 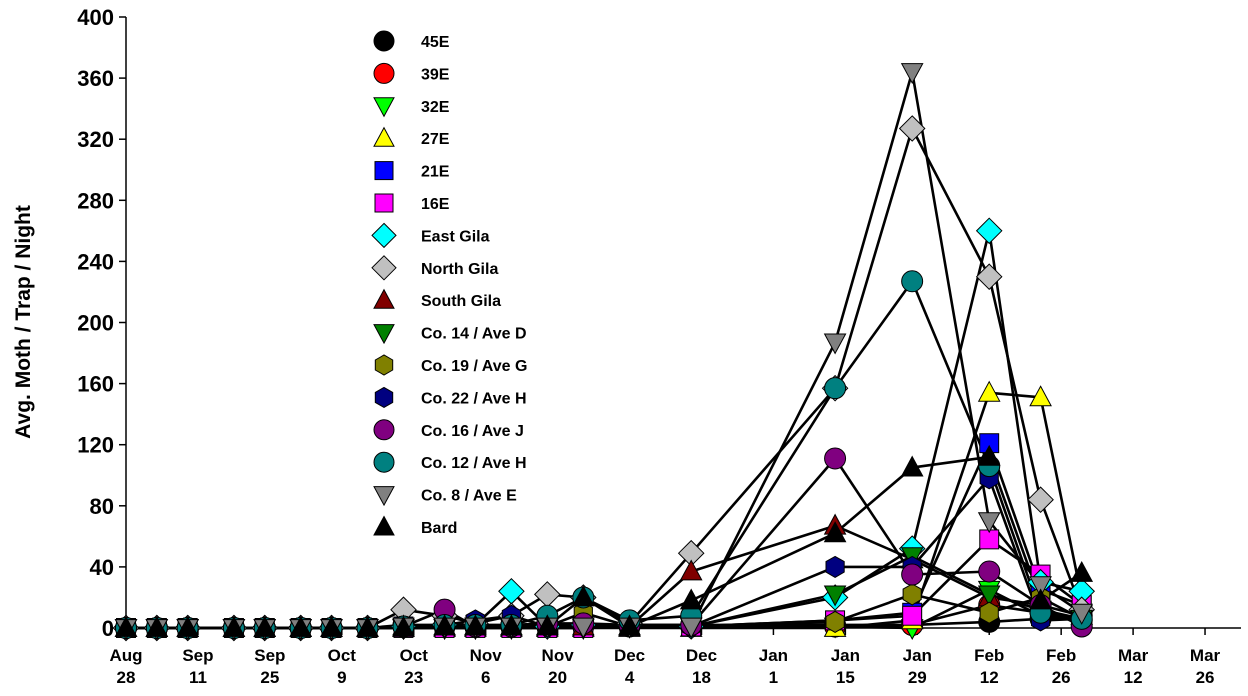 What do you see at coordinates (95, 17) in the screenshot?
I see `y-tick-label: 400` at bounding box center [95, 17].